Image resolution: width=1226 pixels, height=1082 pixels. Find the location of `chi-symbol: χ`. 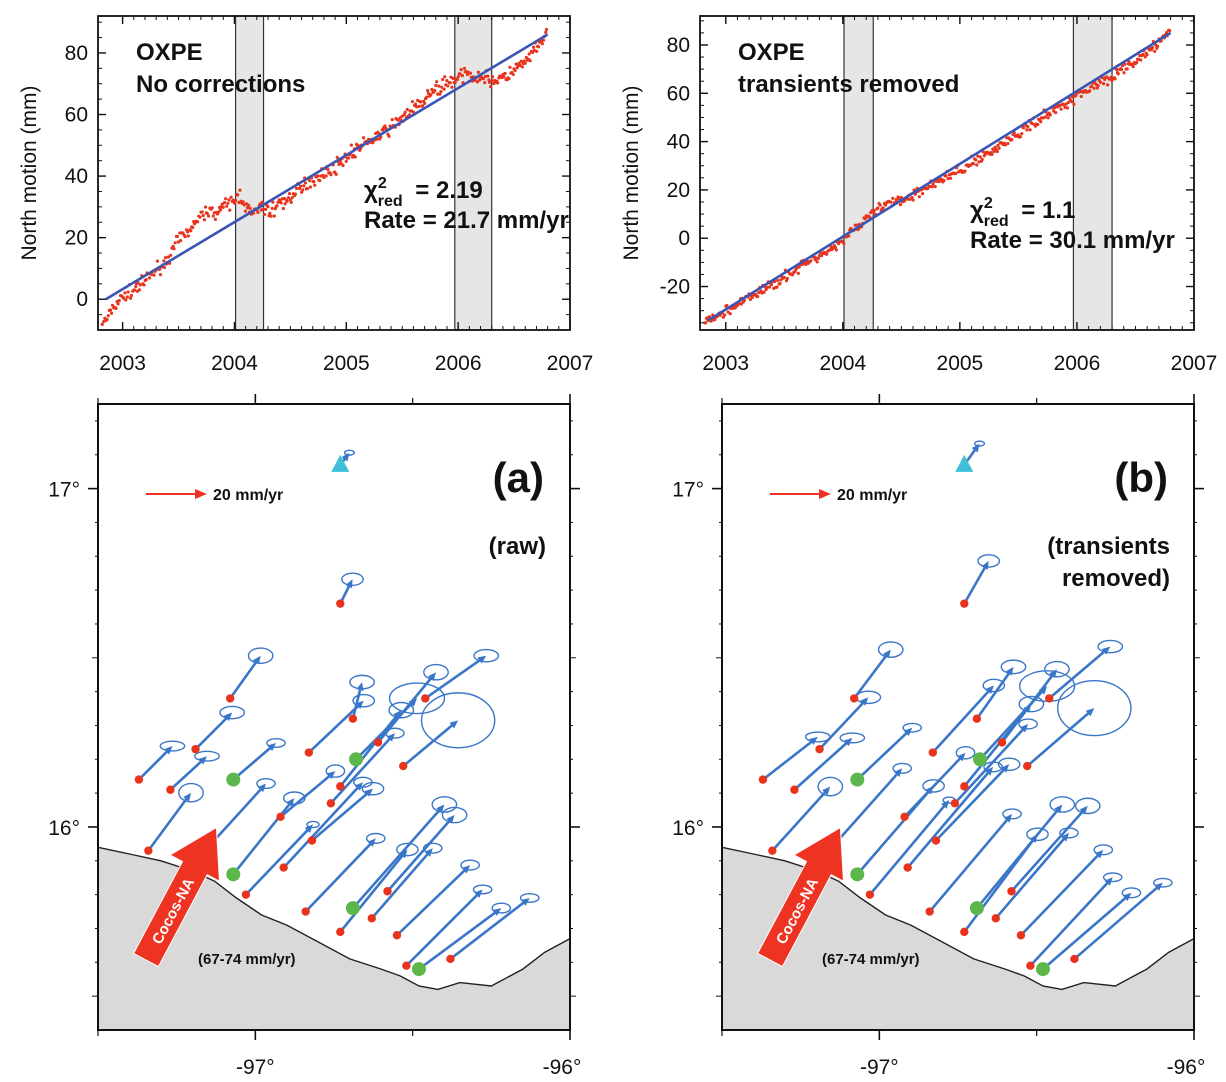

chi-symbol: χ is located at coordinates (371, 190).